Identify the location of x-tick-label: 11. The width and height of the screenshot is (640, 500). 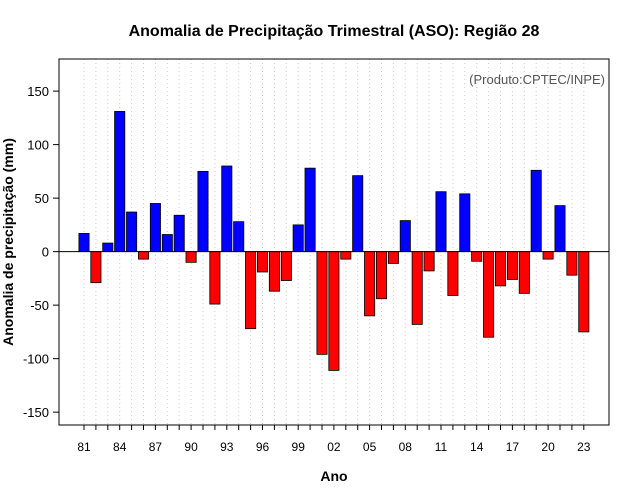
(441, 447).